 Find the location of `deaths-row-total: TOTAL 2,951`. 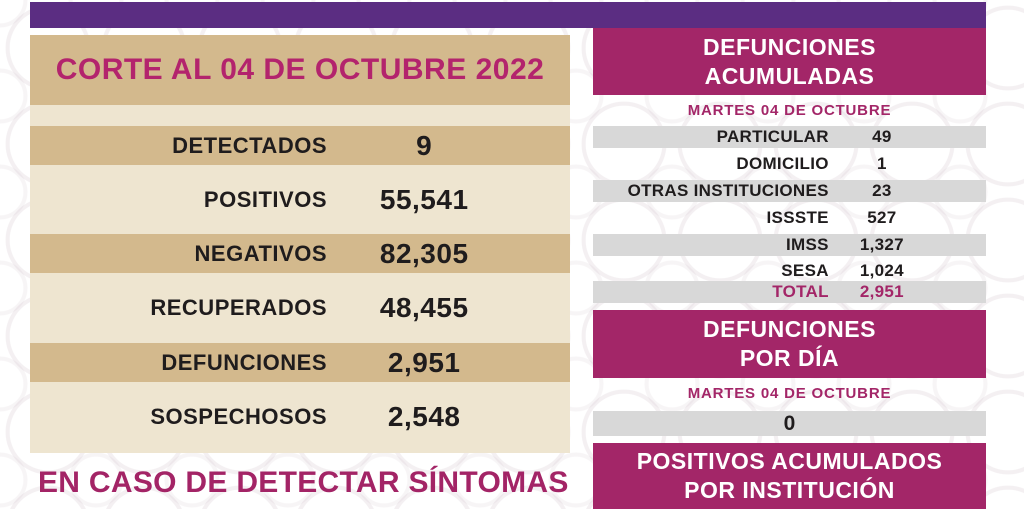

deaths-row-total: TOTAL 2,951 is located at coordinates (789, 292).